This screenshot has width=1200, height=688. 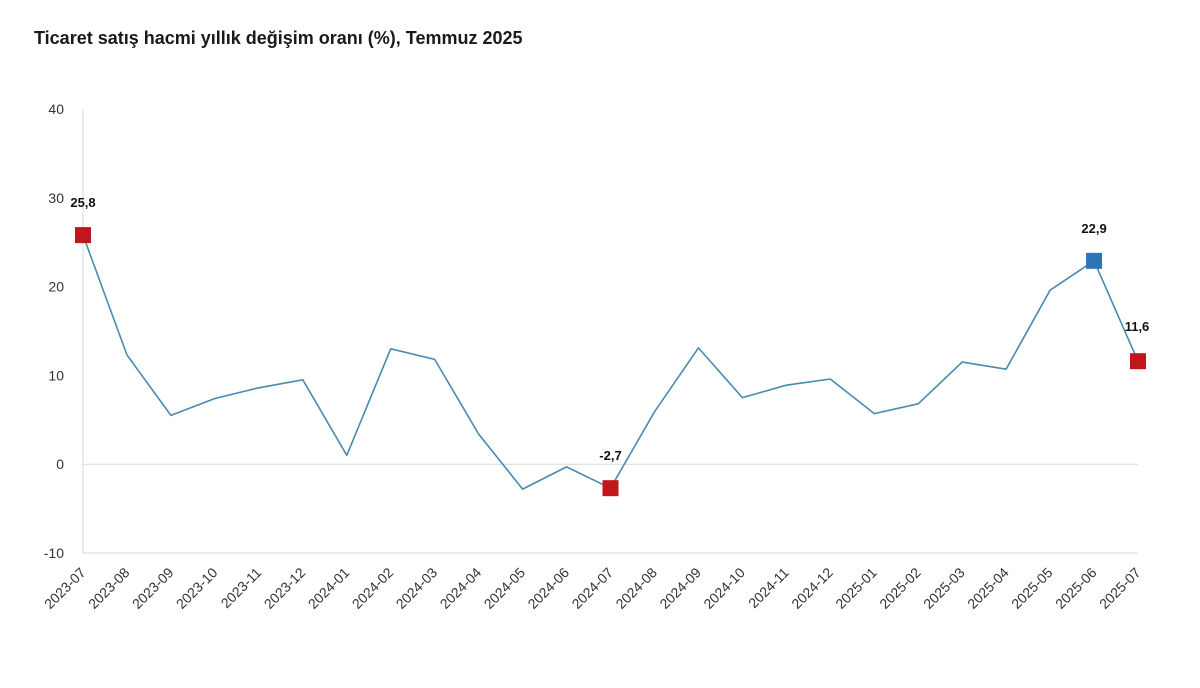 I want to click on y-tick-label: -10, so click(x=54, y=553).